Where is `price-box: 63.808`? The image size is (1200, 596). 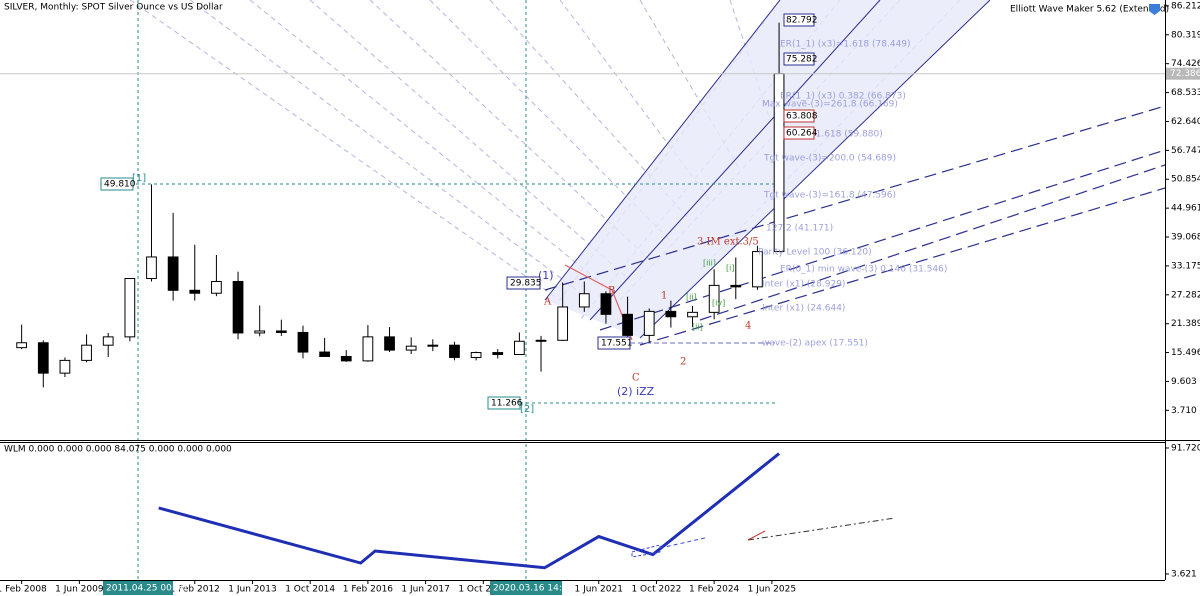
price-box: 63.808 is located at coordinates (802, 117).